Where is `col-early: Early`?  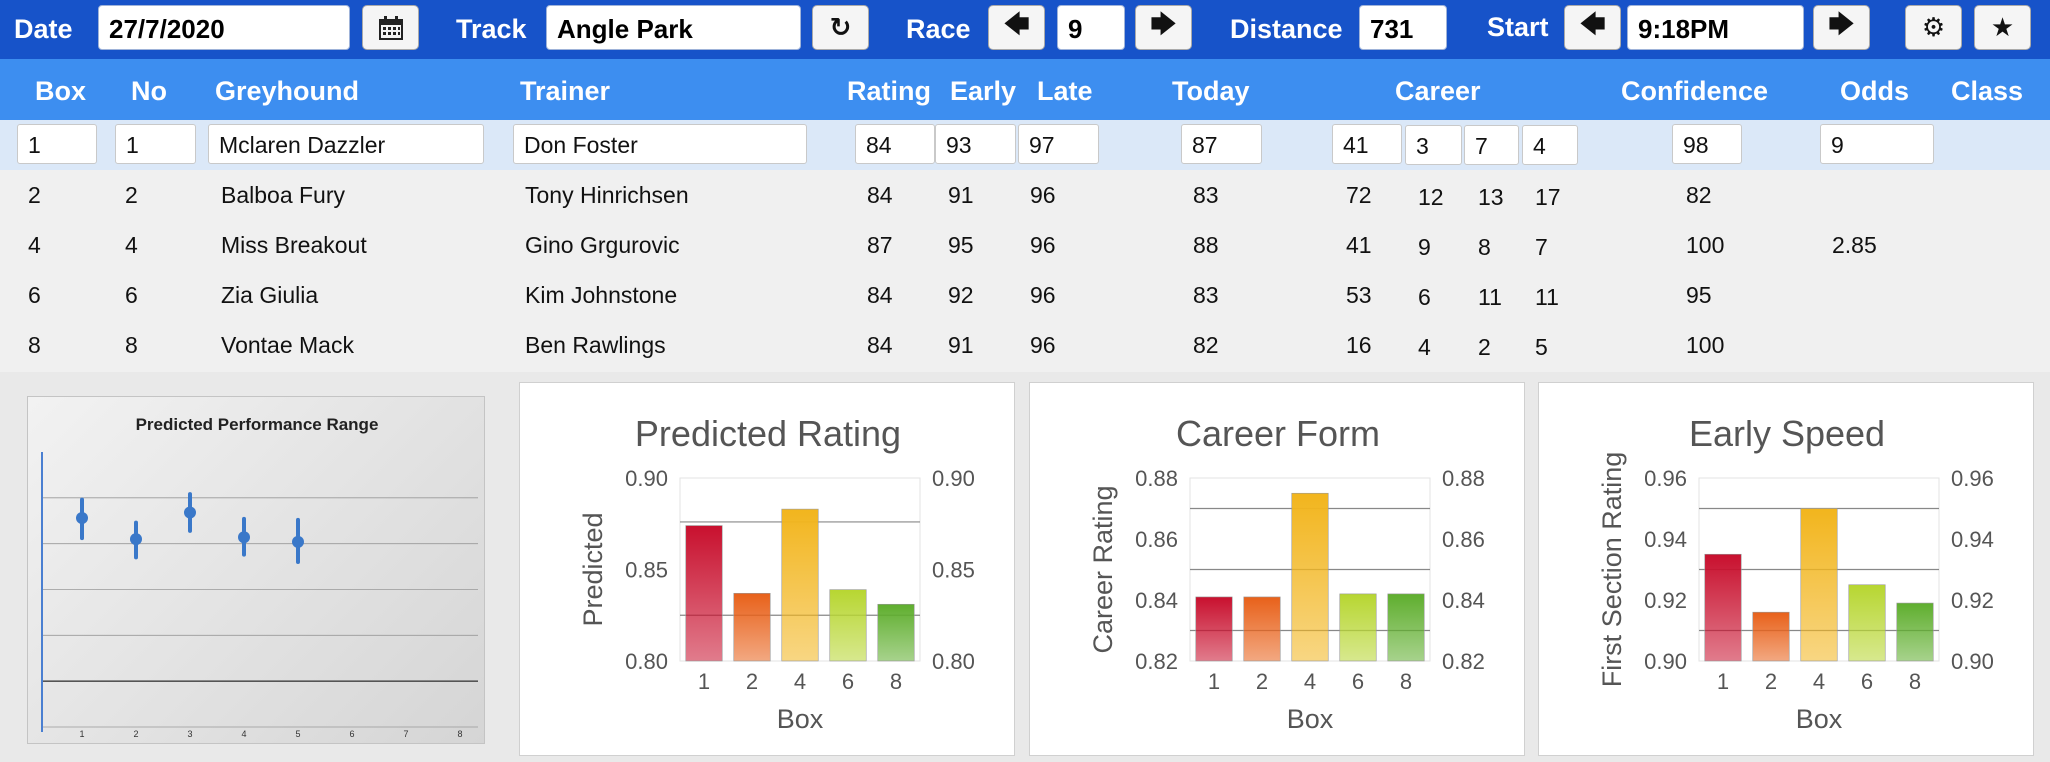 col-early: Early is located at coordinates (983, 91).